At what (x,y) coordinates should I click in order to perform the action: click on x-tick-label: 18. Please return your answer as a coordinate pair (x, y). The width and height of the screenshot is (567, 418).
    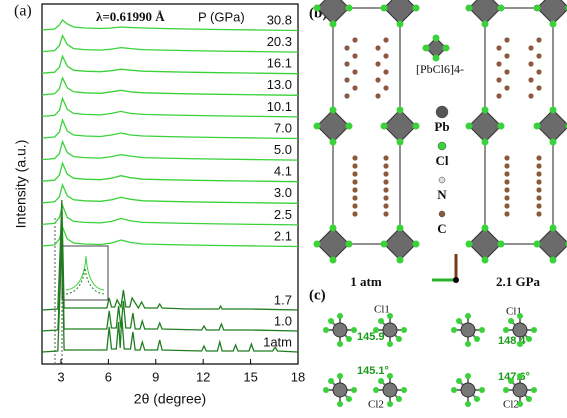
    Looking at the image, I should click on (298, 376).